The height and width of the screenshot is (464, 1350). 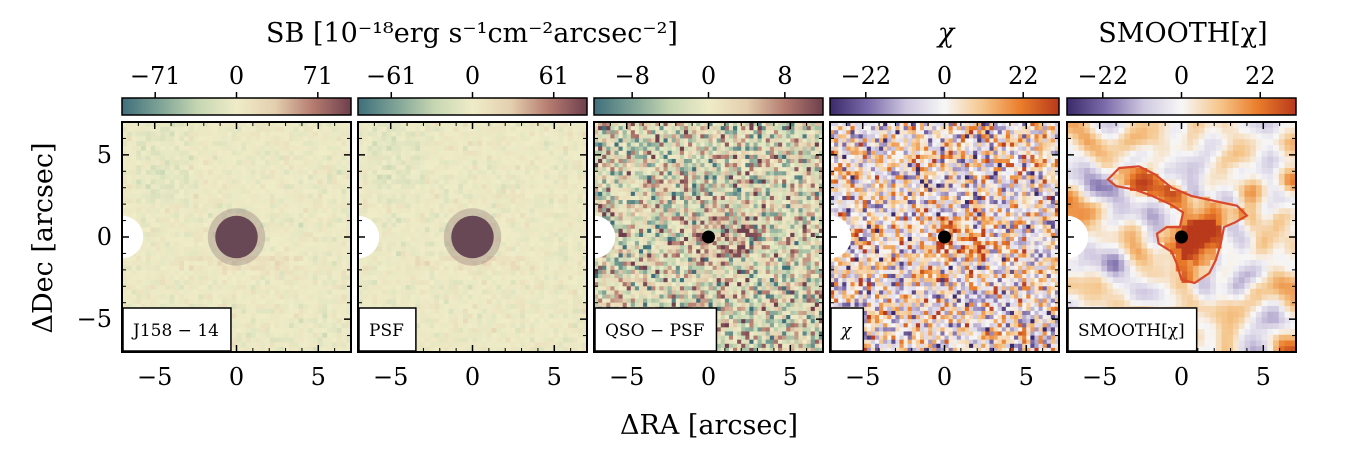 What do you see at coordinates (472, 33) in the screenshot?
I see `sb-colorbar-title: SB [10⁻¹⁸erg s⁻¹cm⁻²arcsec⁻²]` at bounding box center [472, 33].